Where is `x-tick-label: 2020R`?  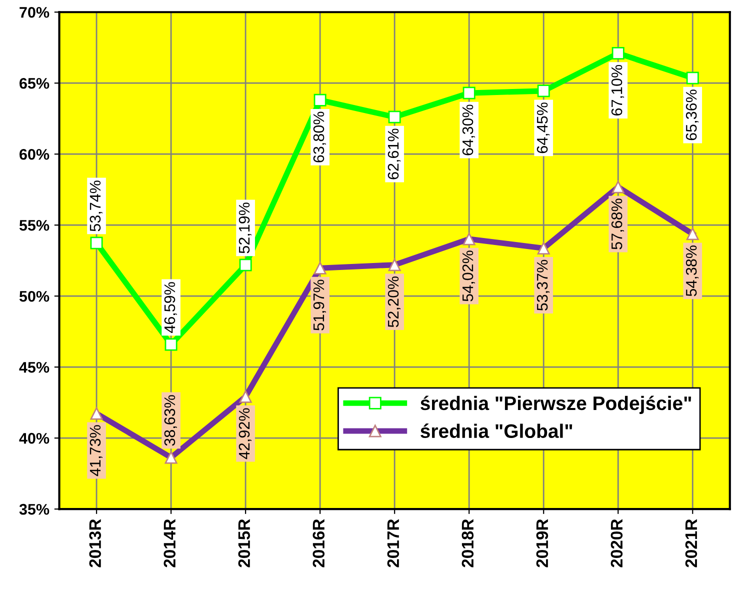 x-tick-label: 2020R is located at coordinates (616, 543).